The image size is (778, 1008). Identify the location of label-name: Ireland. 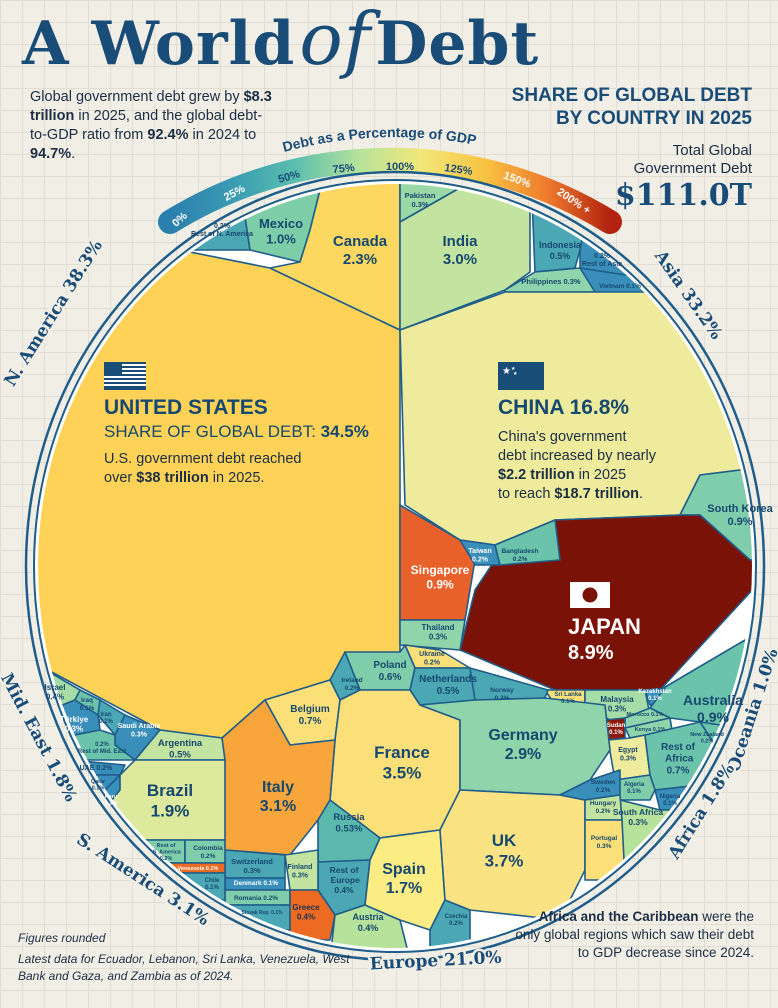
(351, 680).